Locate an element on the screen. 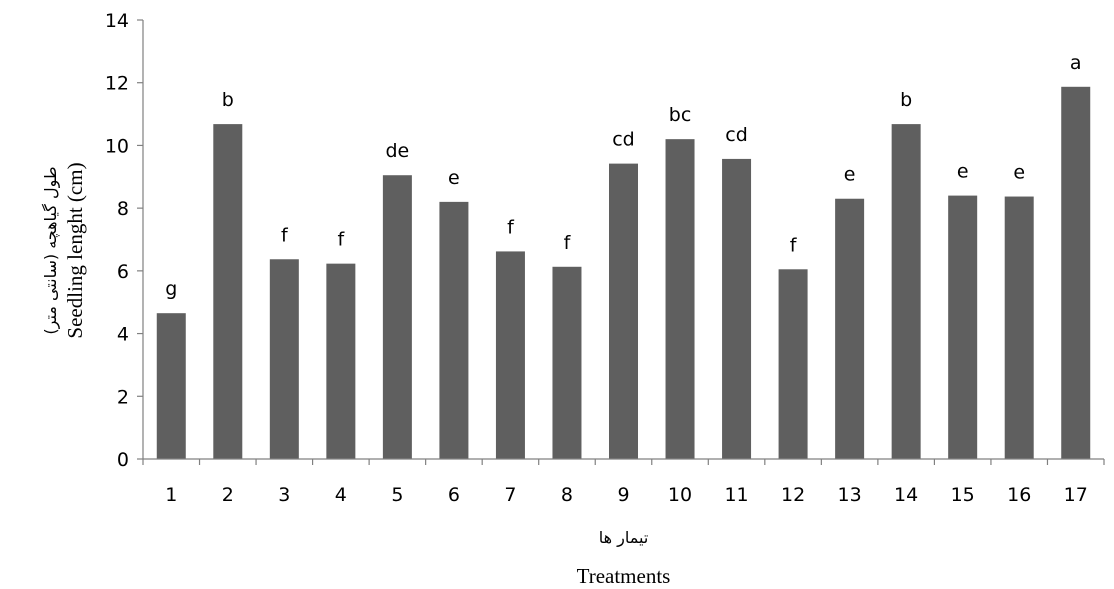 The width and height of the screenshot is (1114, 589). x-tick-label: 13 is located at coordinates (850, 495).